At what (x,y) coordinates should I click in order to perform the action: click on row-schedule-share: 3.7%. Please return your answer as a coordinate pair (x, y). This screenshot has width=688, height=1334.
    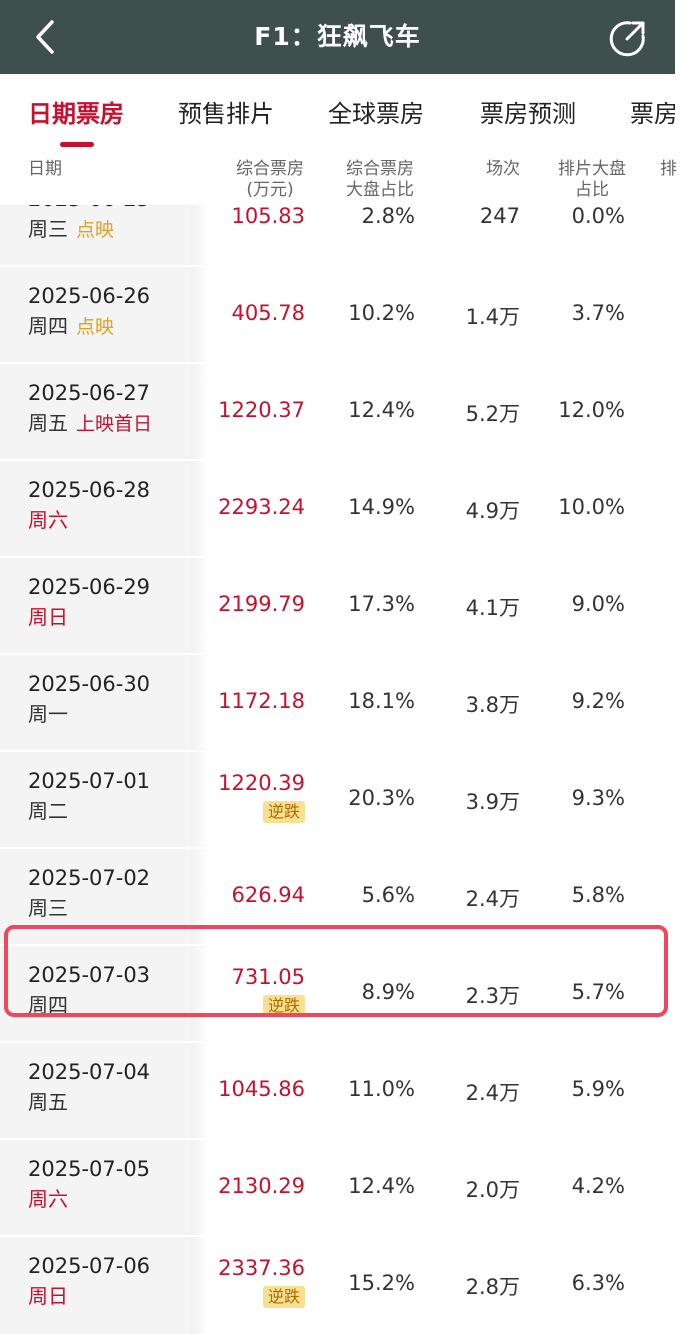
    Looking at the image, I should click on (598, 313).